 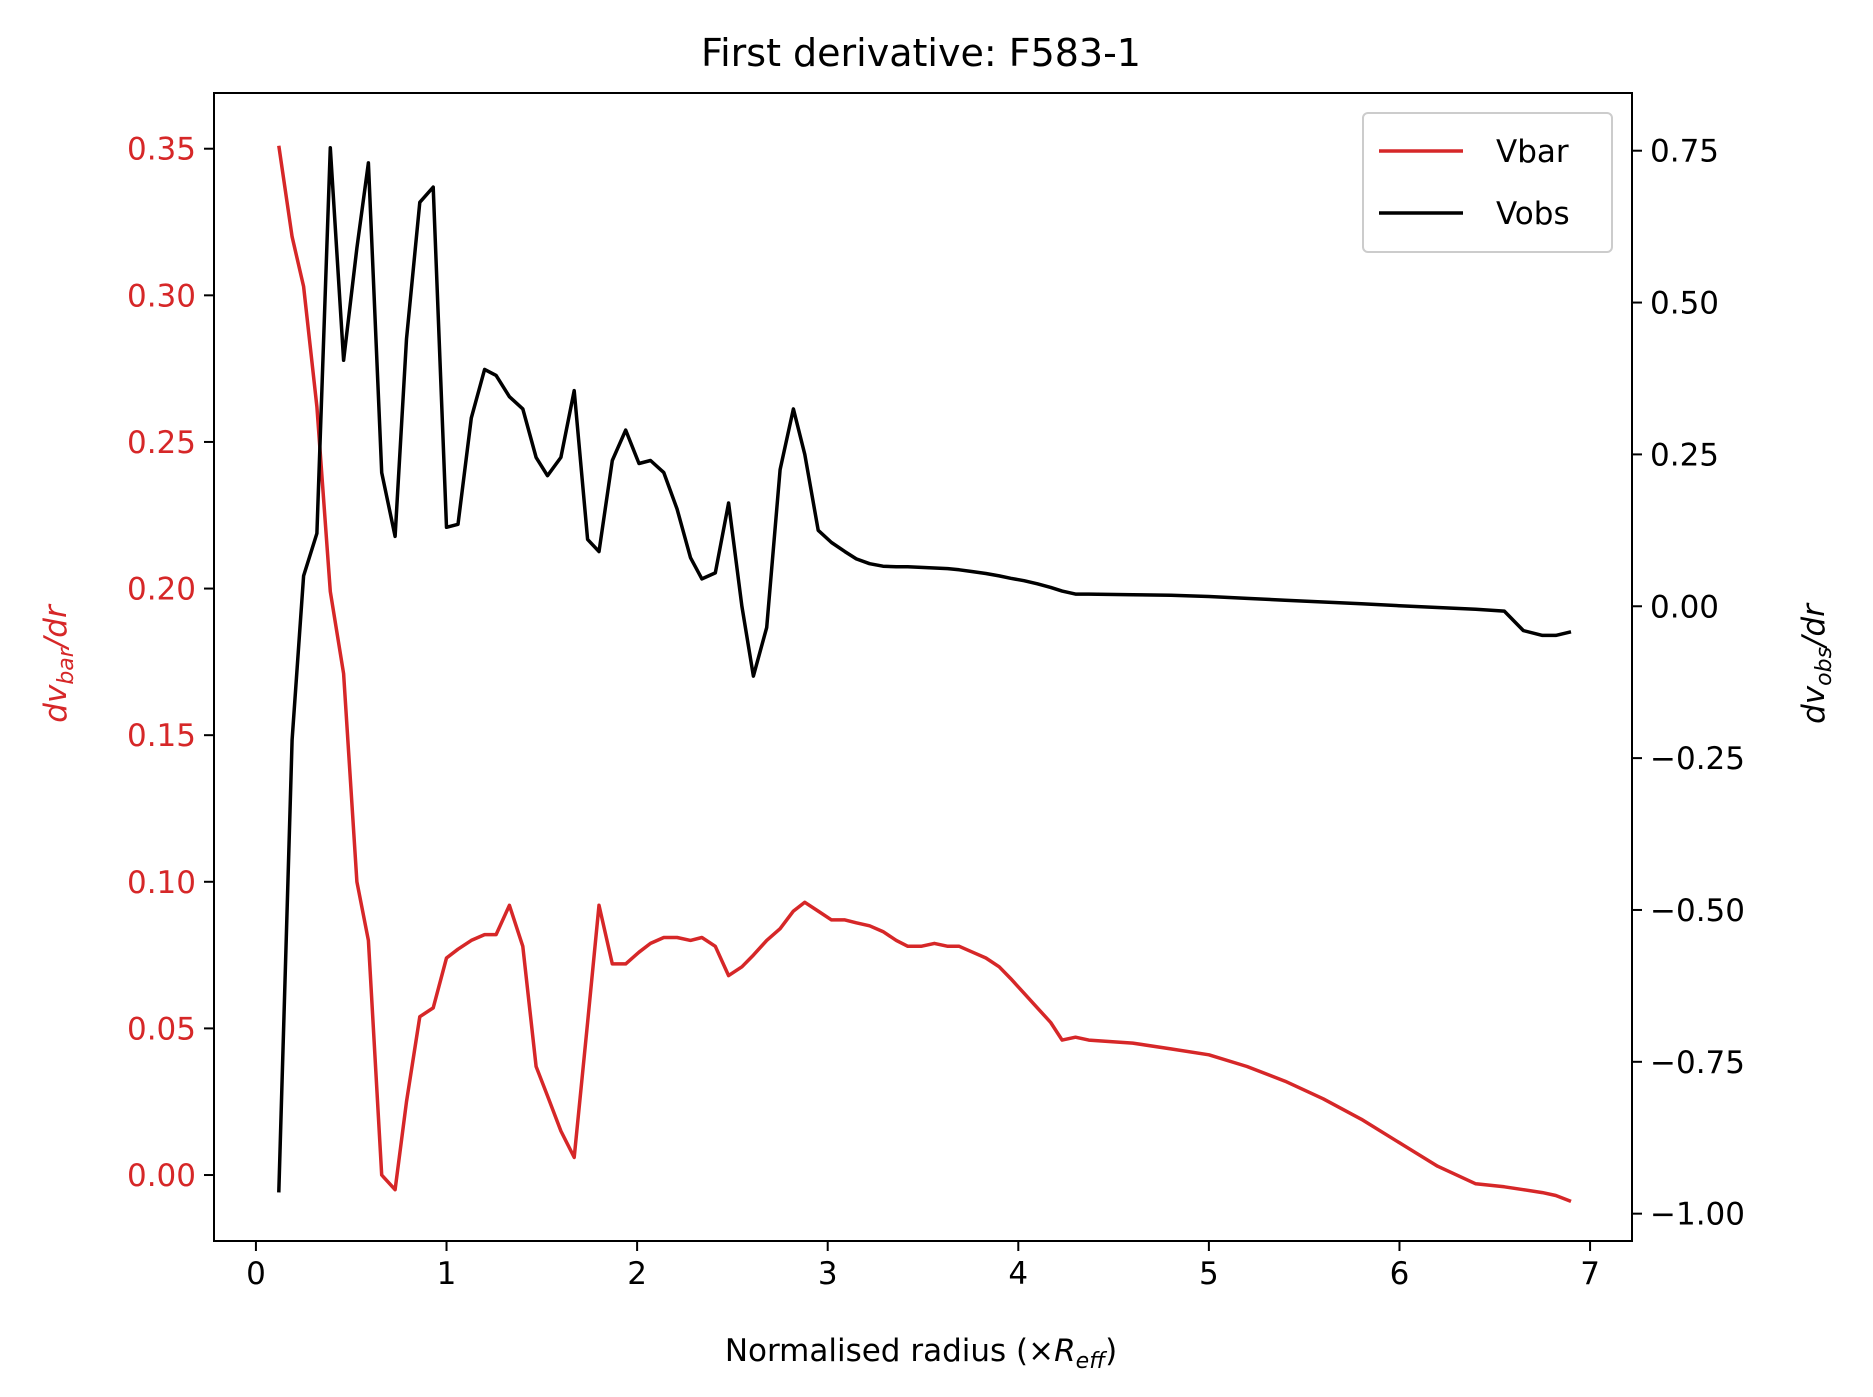 What do you see at coordinates (1697, 759) in the screenshot?
I see `y-right-tick-label: −0.25` at bounding box center [1697, 759].